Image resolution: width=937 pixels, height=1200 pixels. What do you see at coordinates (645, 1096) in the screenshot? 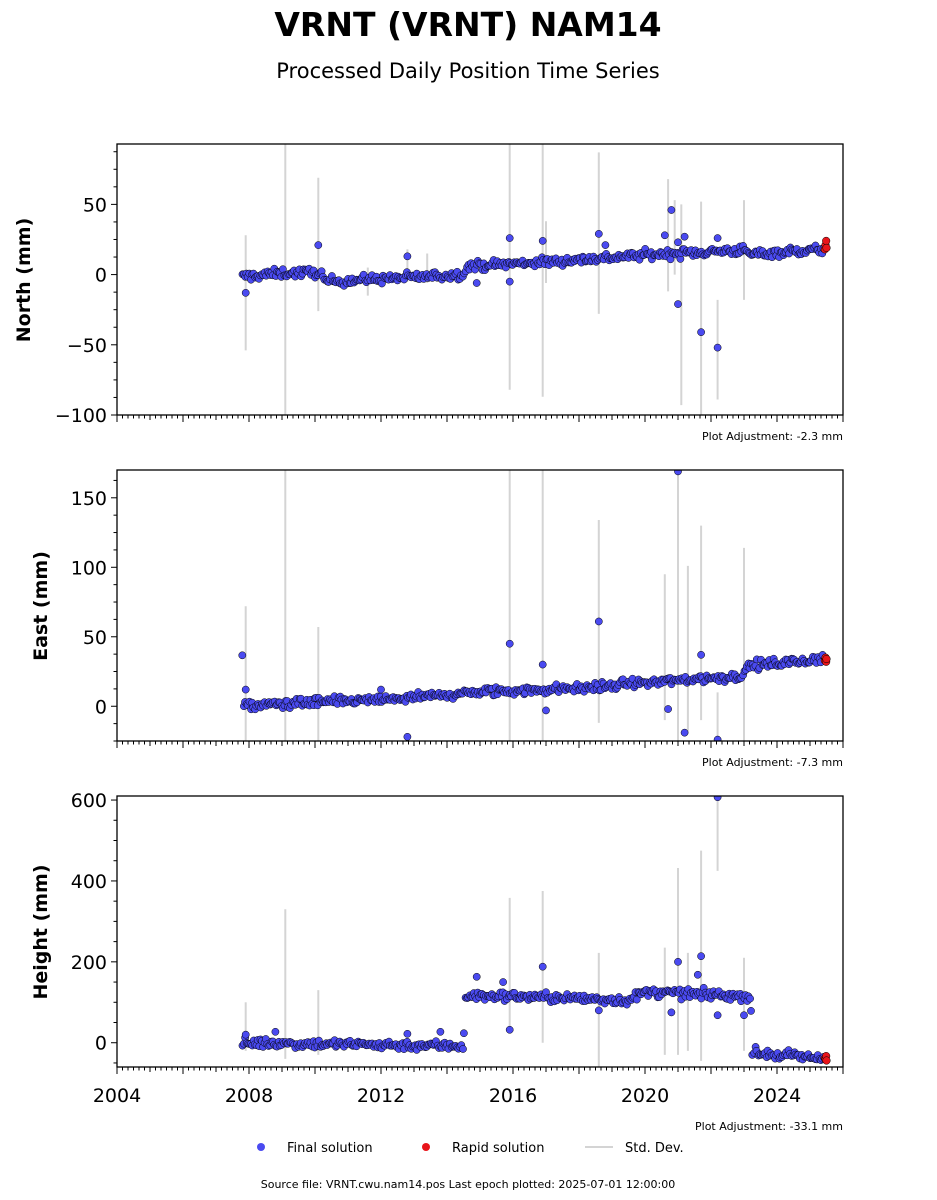
I see `xtick-label: 2020` at bounding box center [645, 1096].